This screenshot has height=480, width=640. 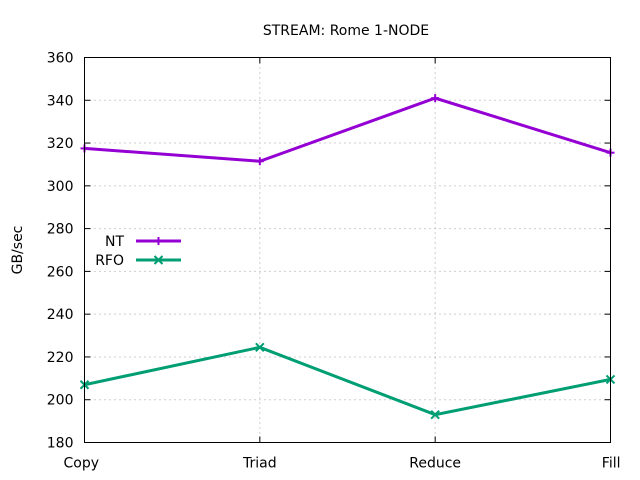 I want to click on y-tick-label: 200, so click(x=60, y=401).